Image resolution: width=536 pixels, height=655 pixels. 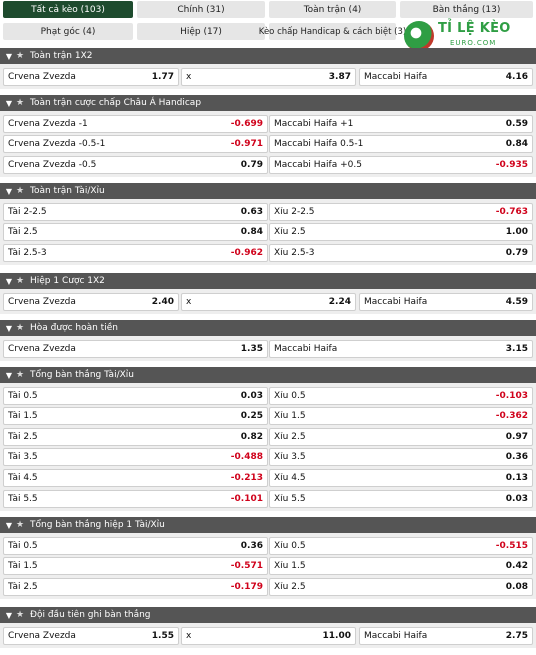 What do you see at coordinates (91, 635) in the screenshot?
I see `odds-cell: Crvena Zvezda 1.55` at bounding box center [91, 635].